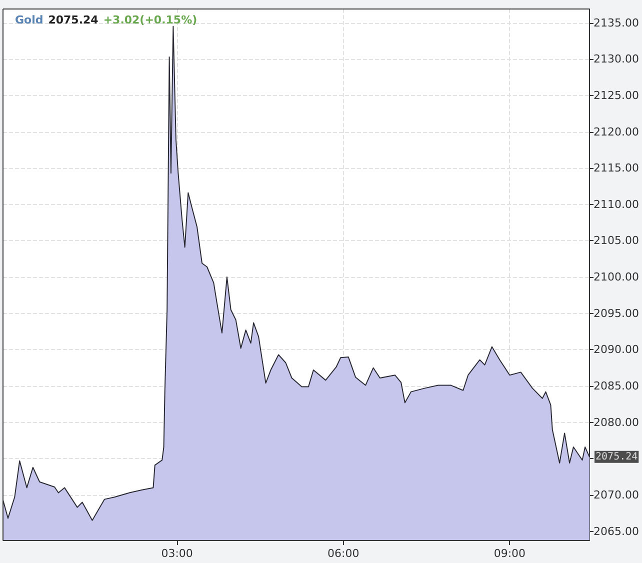 The image size is (642, 563). What do you see at coordinates (617, 204) in the screenshot?
I see `y-tick-label: 2110.00` at bounding box center [617, 204].